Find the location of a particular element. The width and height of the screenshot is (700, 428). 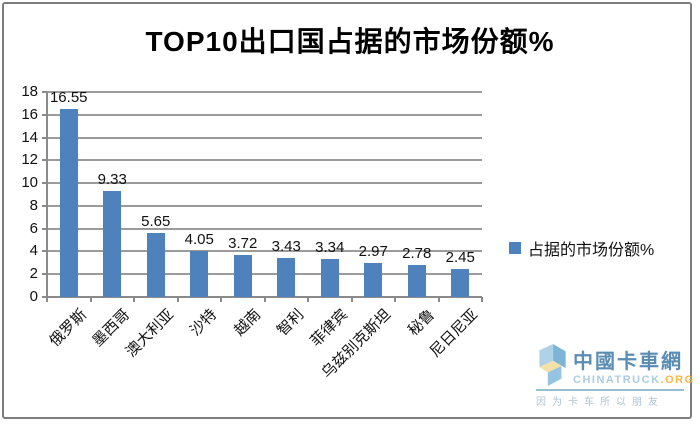

bar-value-label: 2.45 is located at coordinates (460, 258).